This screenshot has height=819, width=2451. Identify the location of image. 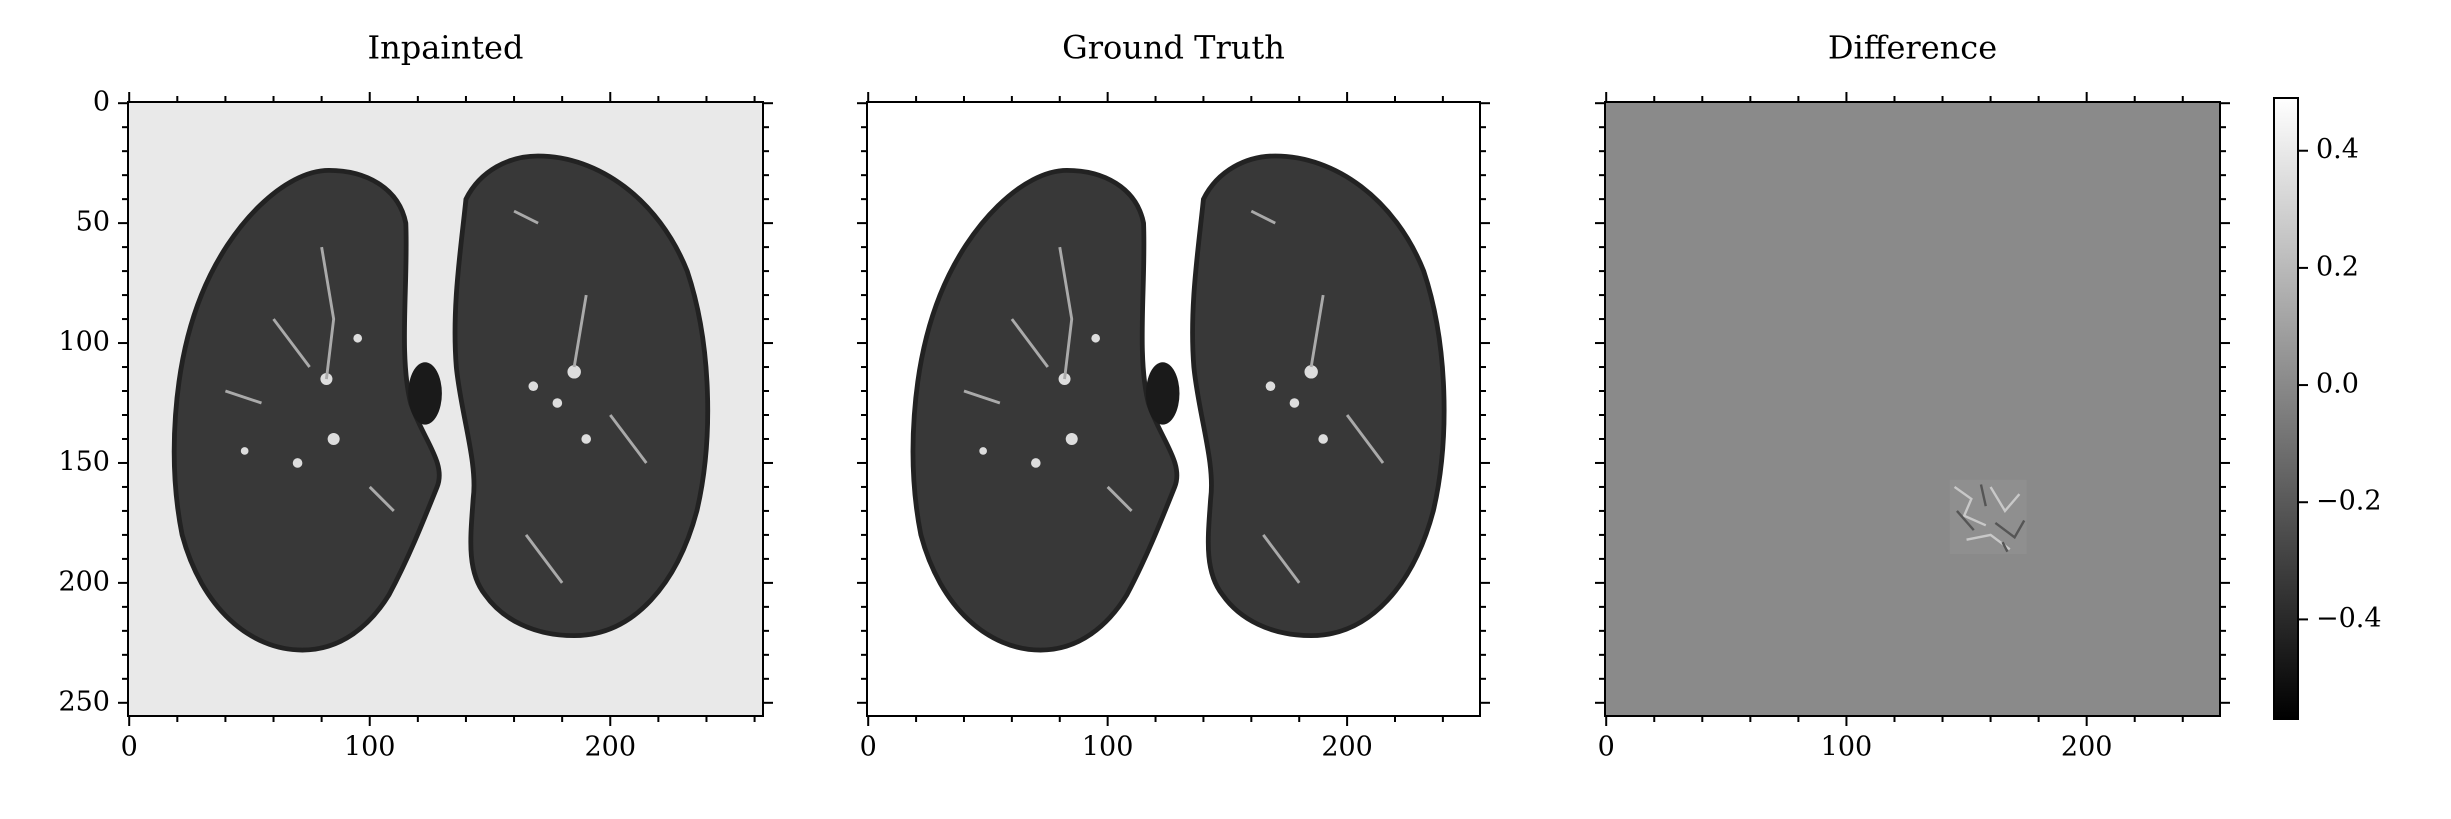
(1988, 517).